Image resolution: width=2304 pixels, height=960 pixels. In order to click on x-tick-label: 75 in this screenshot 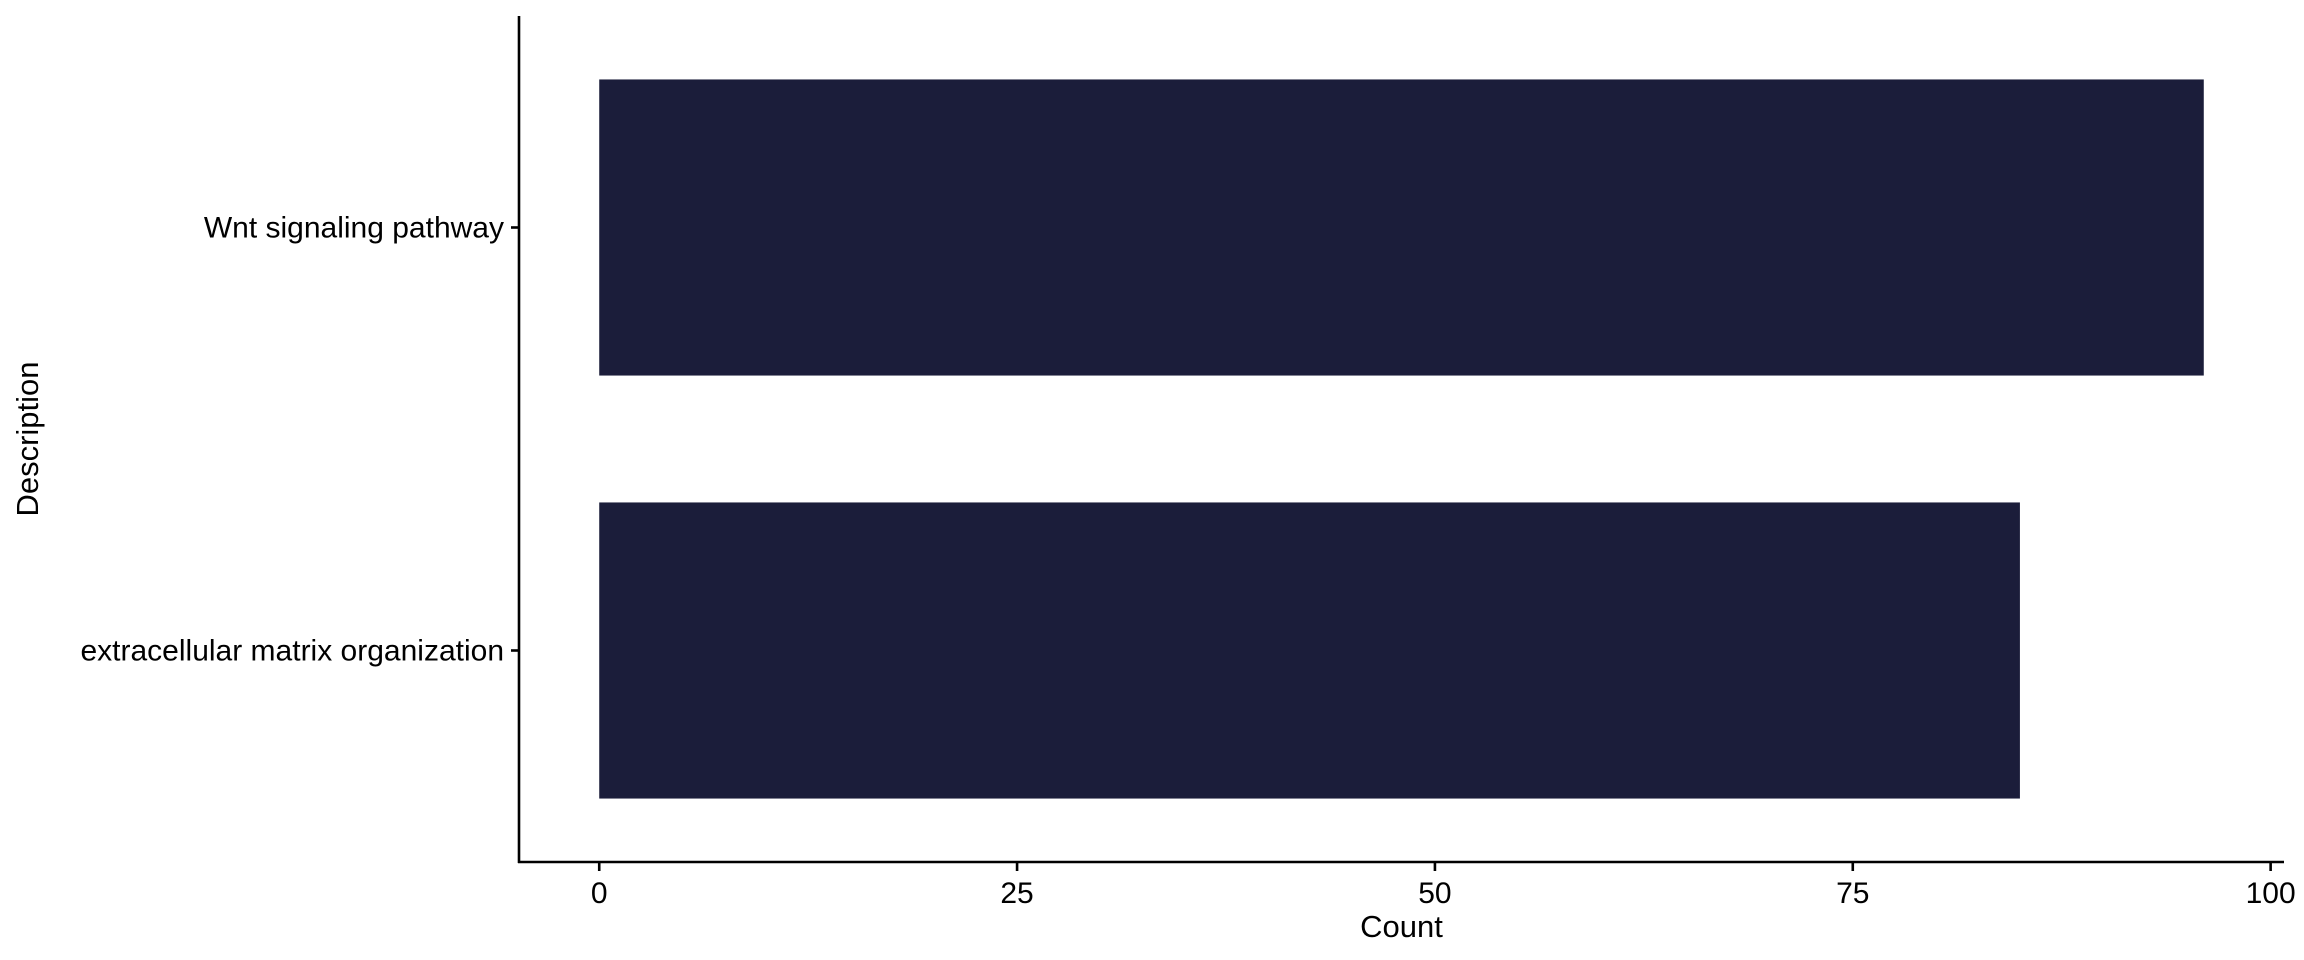, I will do `click(1852, 893)`.